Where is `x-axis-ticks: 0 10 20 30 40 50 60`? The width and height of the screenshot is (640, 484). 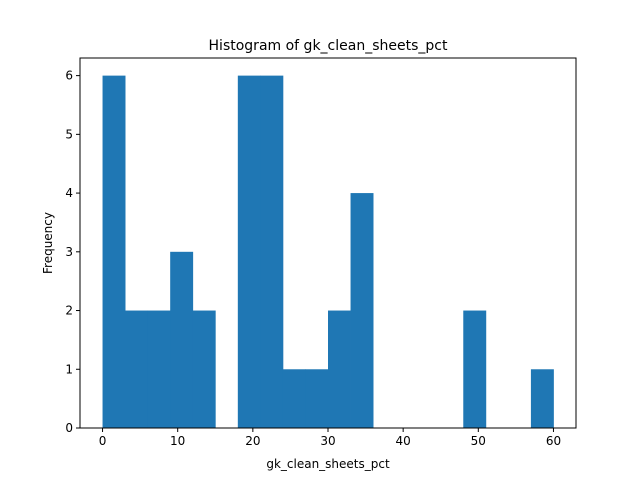
x-axis-ticks: 0 10 20 30 40 50 60 is located at coordinates (330, 438).